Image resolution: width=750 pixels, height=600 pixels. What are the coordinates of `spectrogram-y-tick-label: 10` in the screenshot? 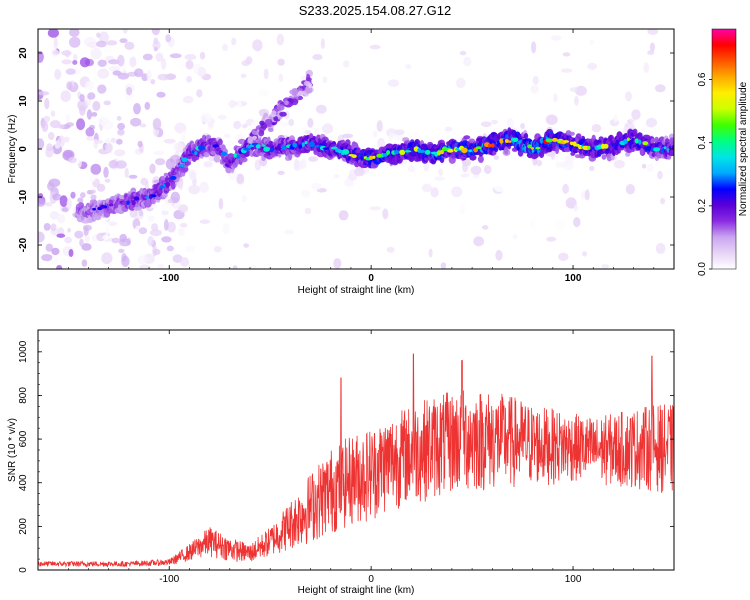 It's located at (23, 101).